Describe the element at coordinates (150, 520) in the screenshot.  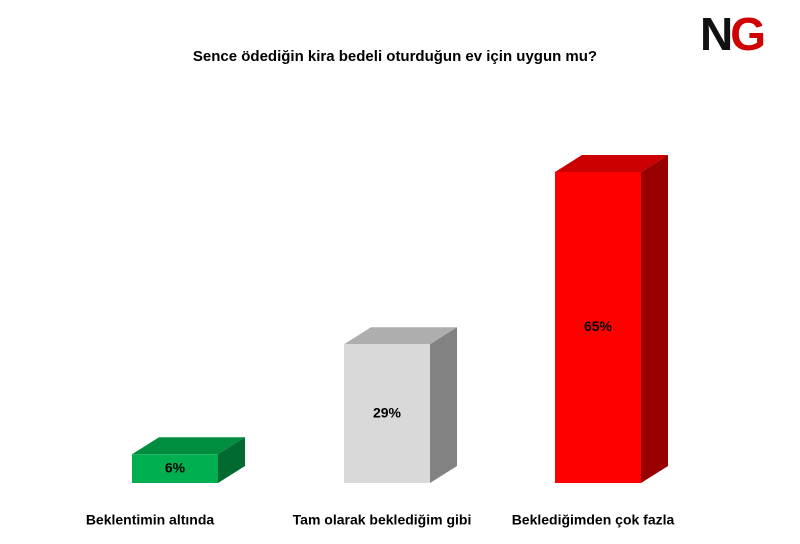
I see `x-tick-label: Beklentimin altında` at that location.